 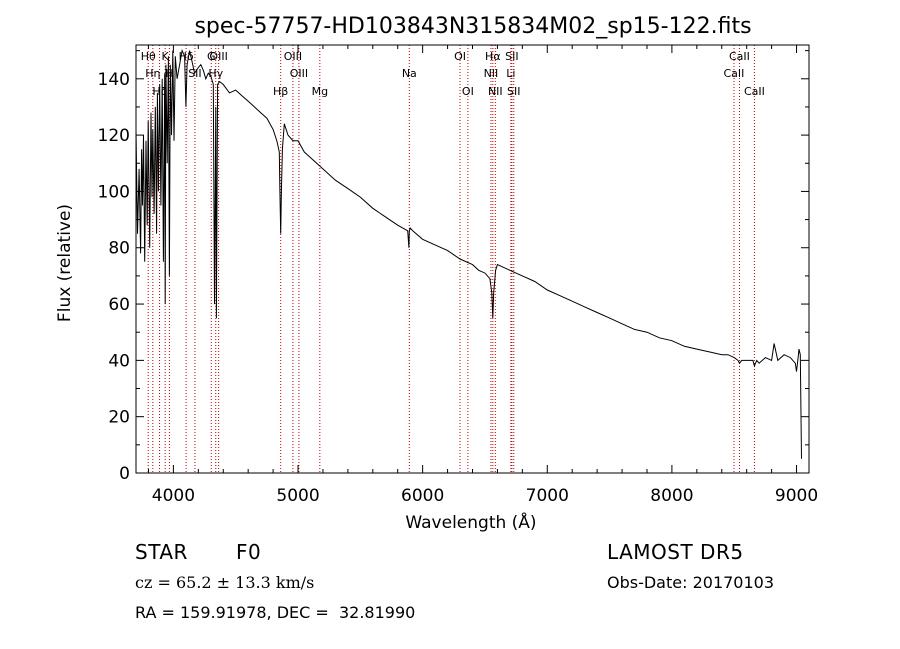 What do you see at coordinates (491, 73) in the screenshot?
I see `marker-label-17: NII` at bounding box center [491, 73].